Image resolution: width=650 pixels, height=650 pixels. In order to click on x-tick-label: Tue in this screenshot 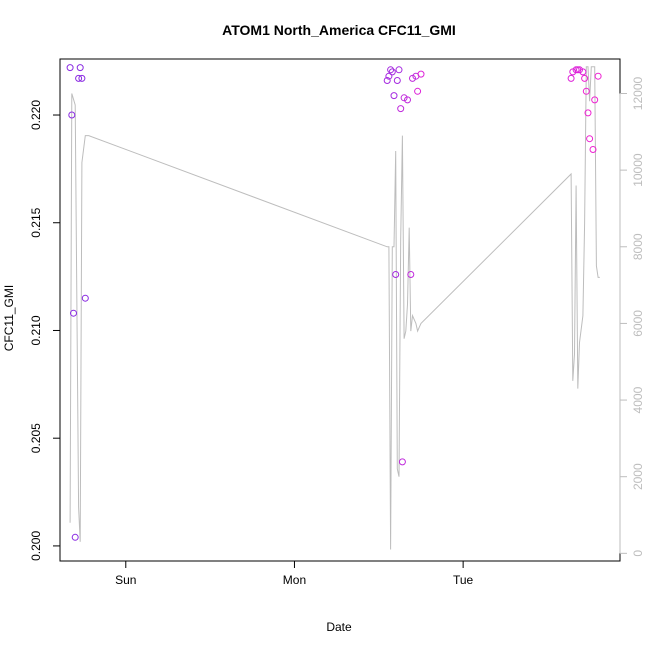, I will do `click(463, 580)`.